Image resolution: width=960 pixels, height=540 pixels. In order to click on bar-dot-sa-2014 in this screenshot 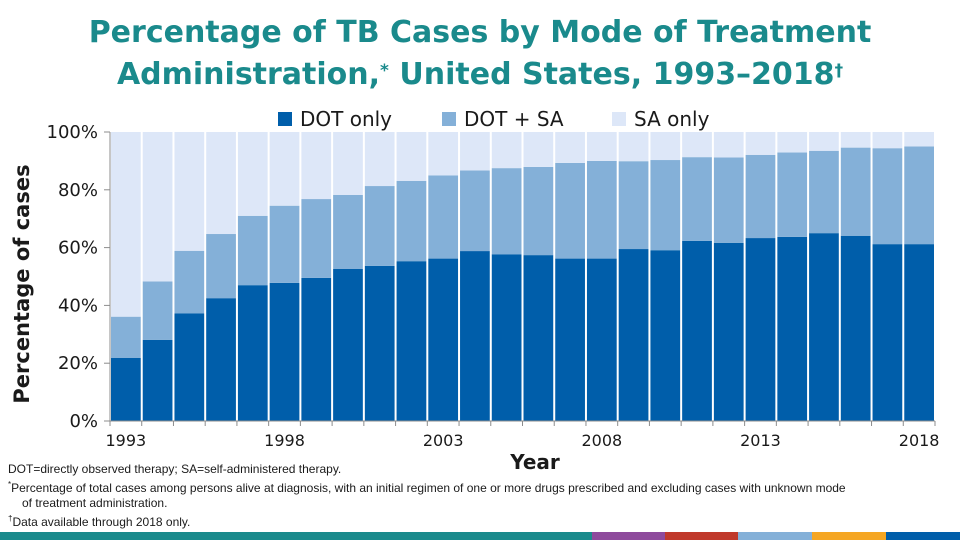, I will do `click(792, 194)`.